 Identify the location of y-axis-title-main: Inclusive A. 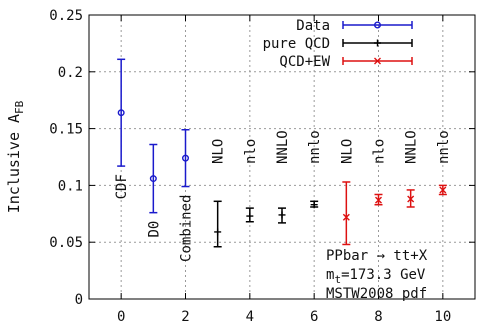
(14, 163).